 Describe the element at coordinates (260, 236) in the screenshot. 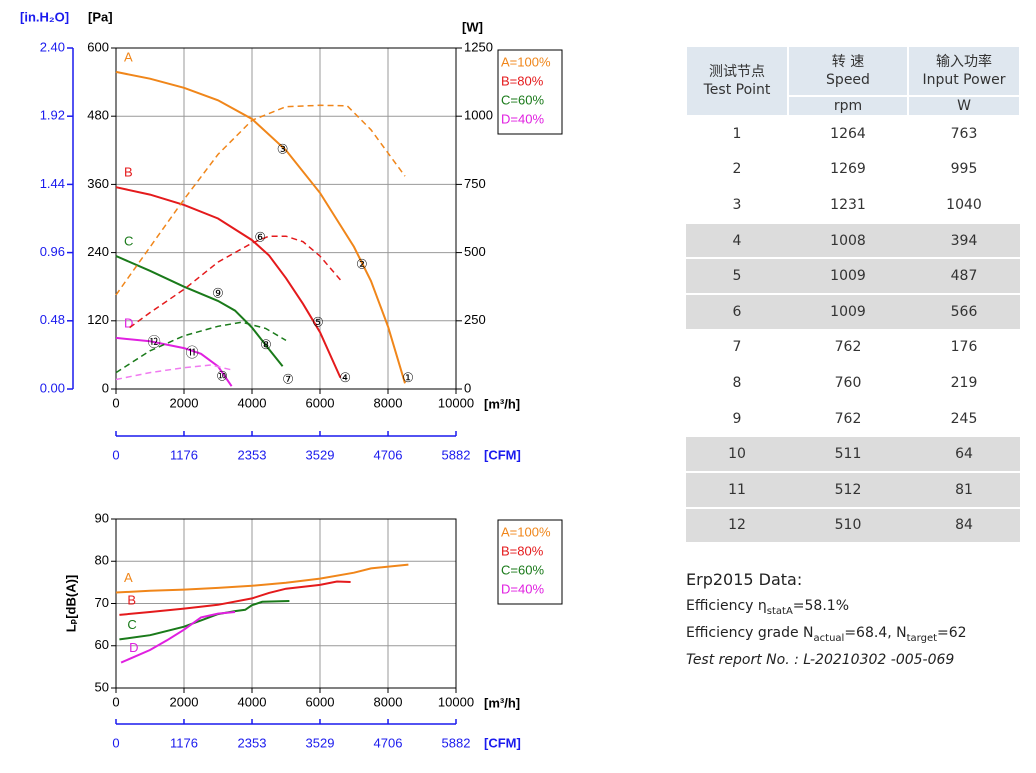

I see `test-point: ⑥` at that location.